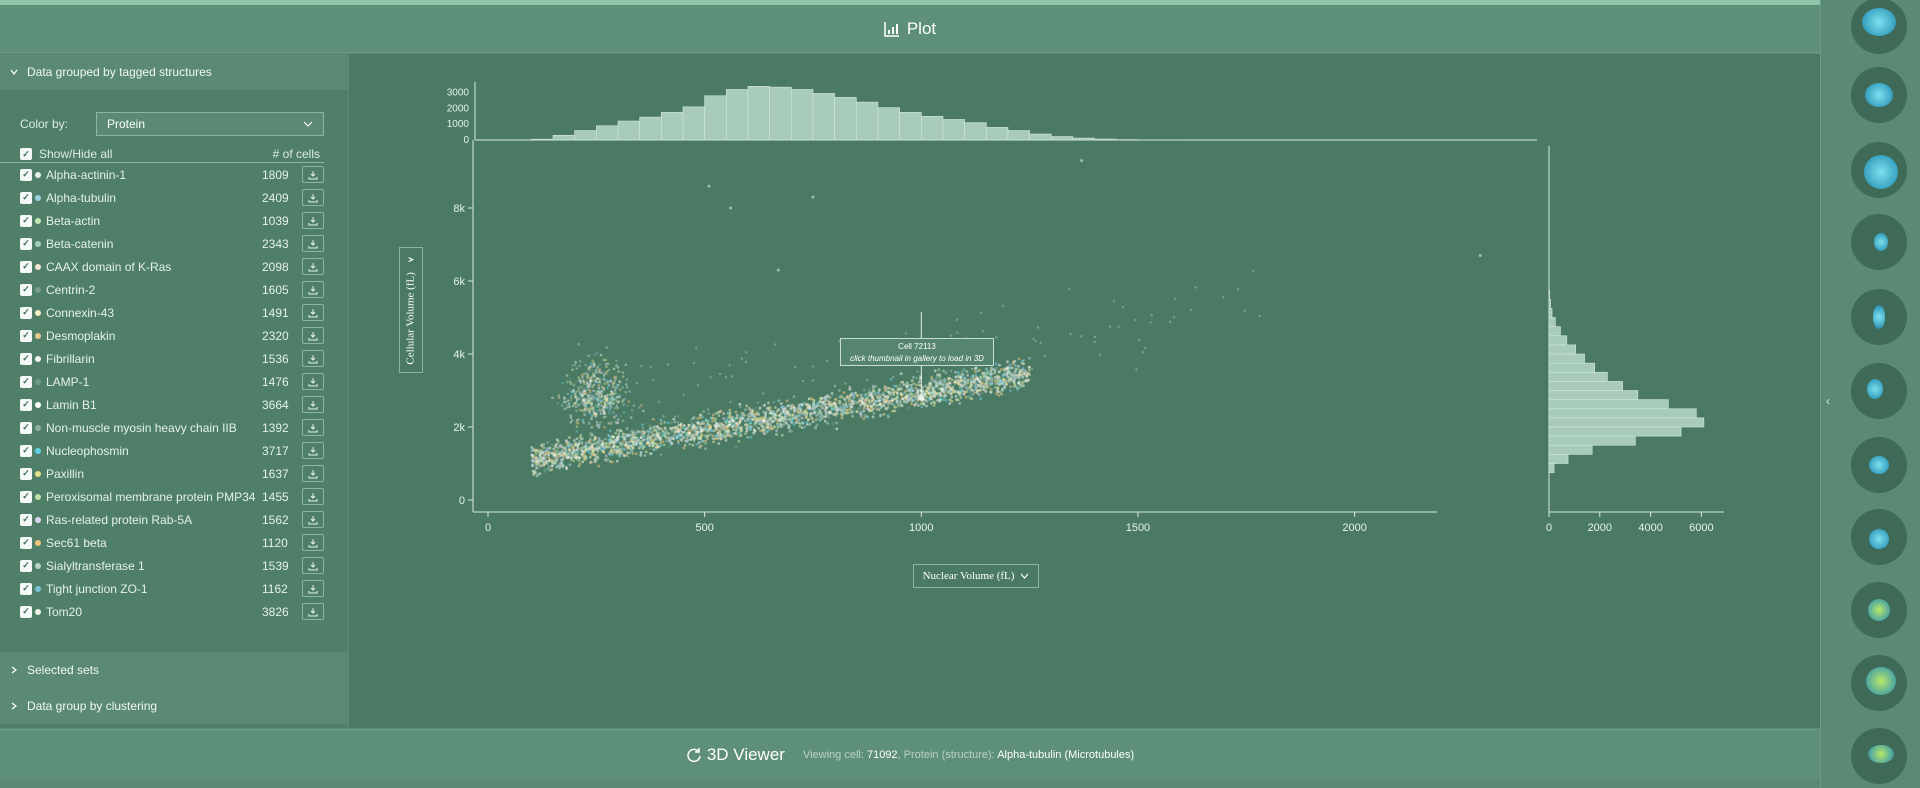 The height and width of the screenshot is (788, 1920). What do you see at coordinates (174, 588) in the screenshot?
I see `structure-row: ✓ Tight junction ZO-1 1162` at bounding box center [174, 588].